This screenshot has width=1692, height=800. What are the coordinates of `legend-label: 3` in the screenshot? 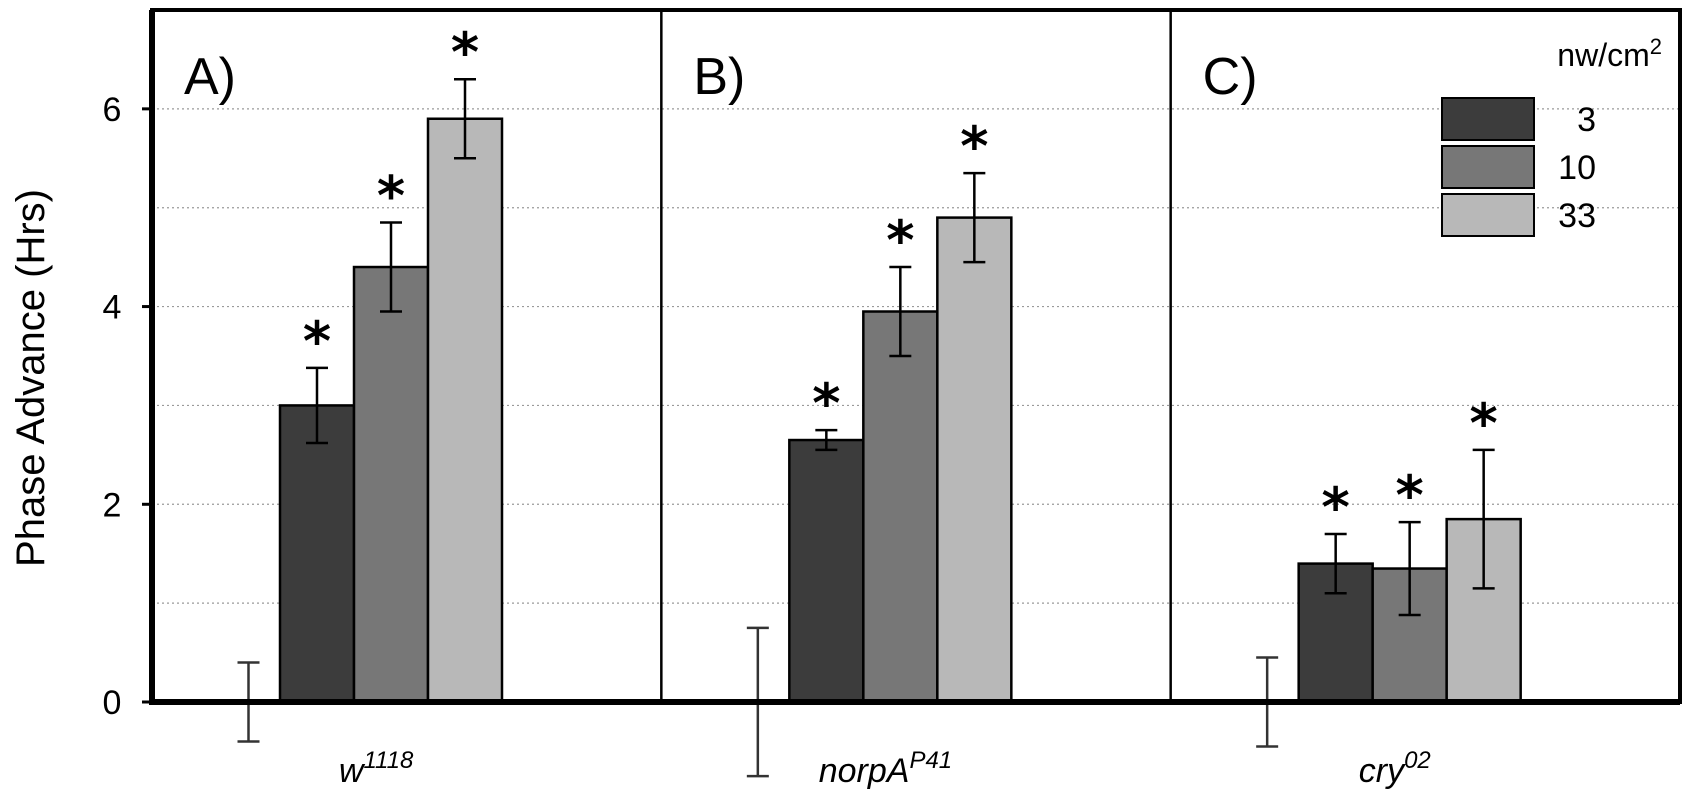 It's located at (1586, 120).